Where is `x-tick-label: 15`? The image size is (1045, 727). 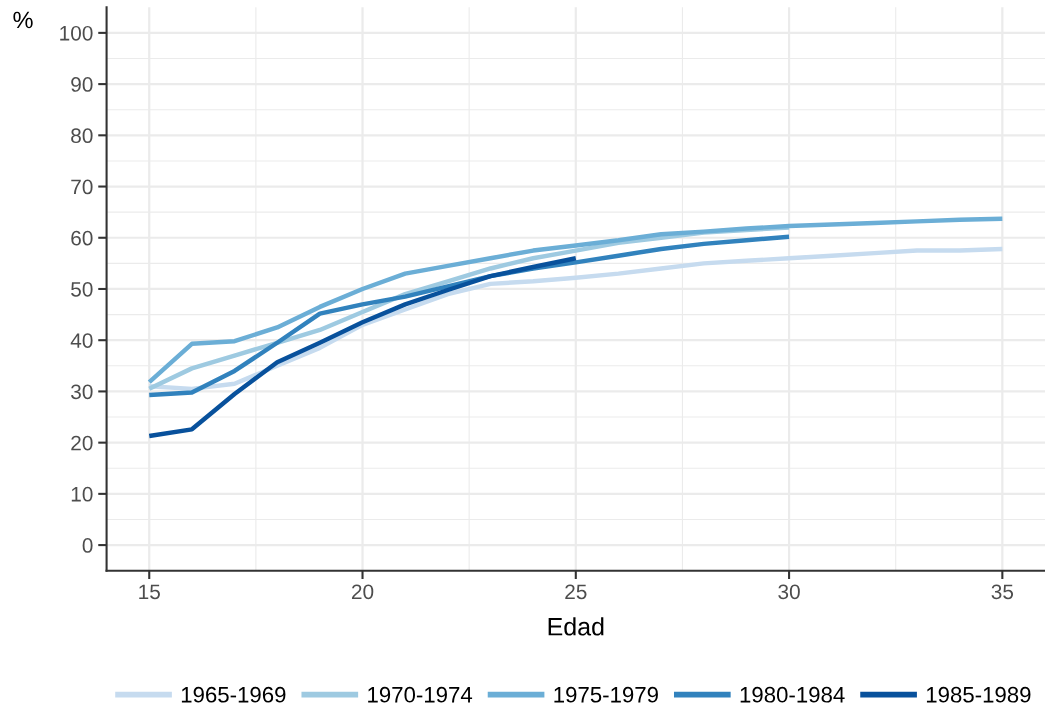 x-tick-label: 15 is located at coordinates (149, 592).